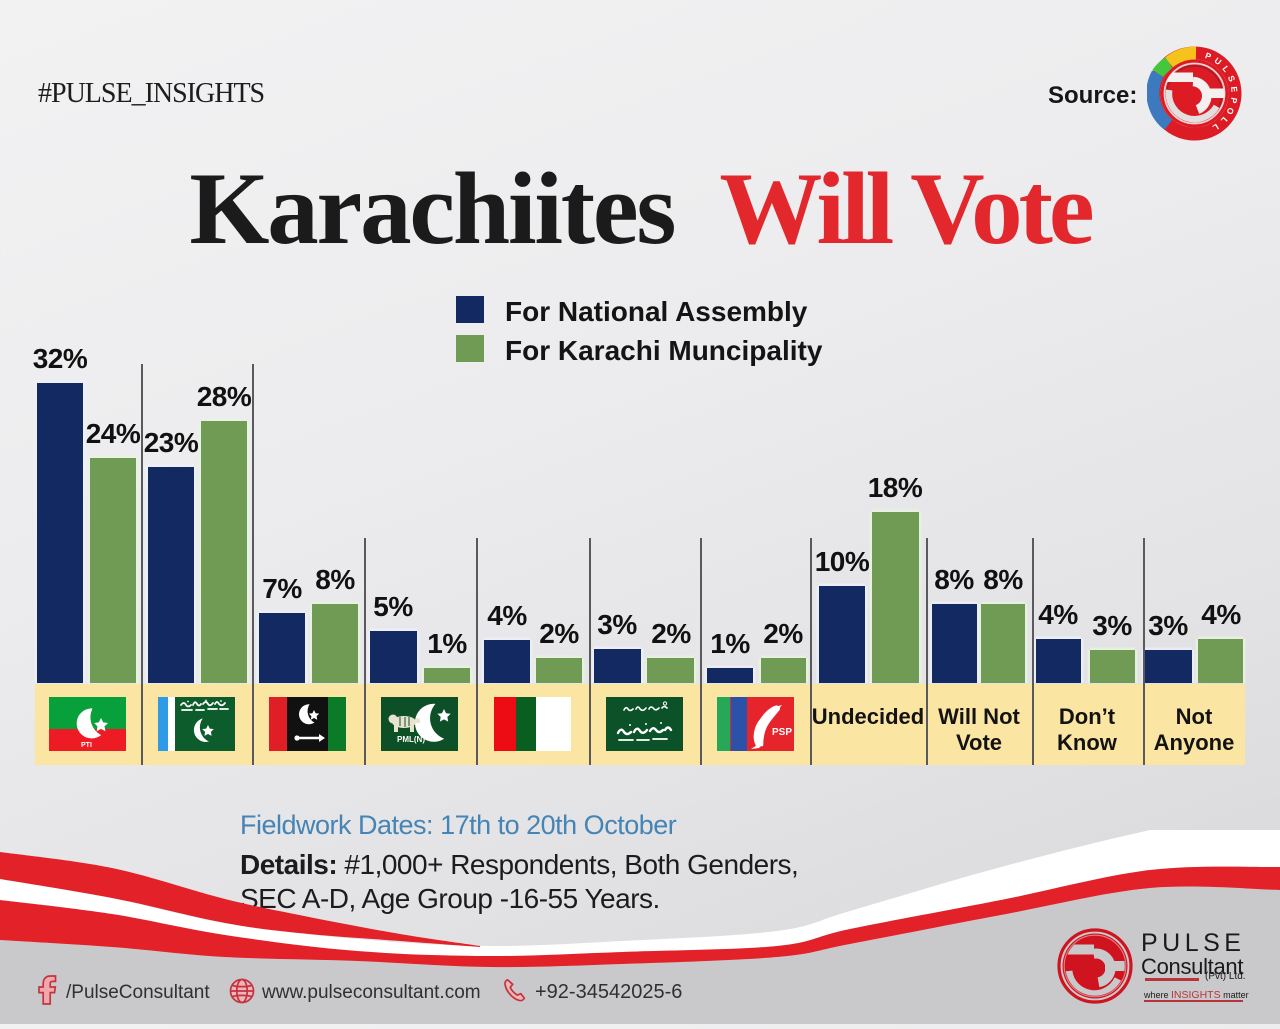  Describe the element at coordinates (1234, 89) in the screenshot. I see `svg-text: E` at that location.